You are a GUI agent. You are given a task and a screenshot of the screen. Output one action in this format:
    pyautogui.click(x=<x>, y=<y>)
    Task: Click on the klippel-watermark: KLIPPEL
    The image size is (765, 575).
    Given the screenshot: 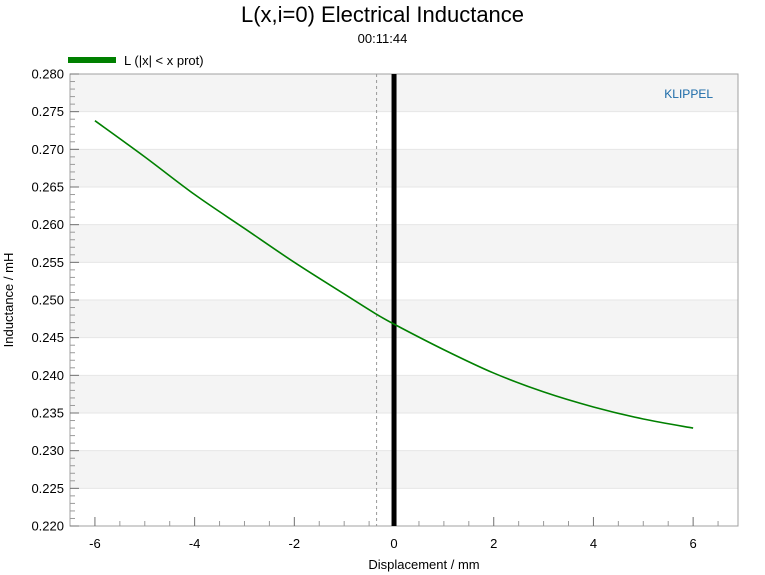 What is the action you would take?
    pyautogui.click(x=688, y=94)
    